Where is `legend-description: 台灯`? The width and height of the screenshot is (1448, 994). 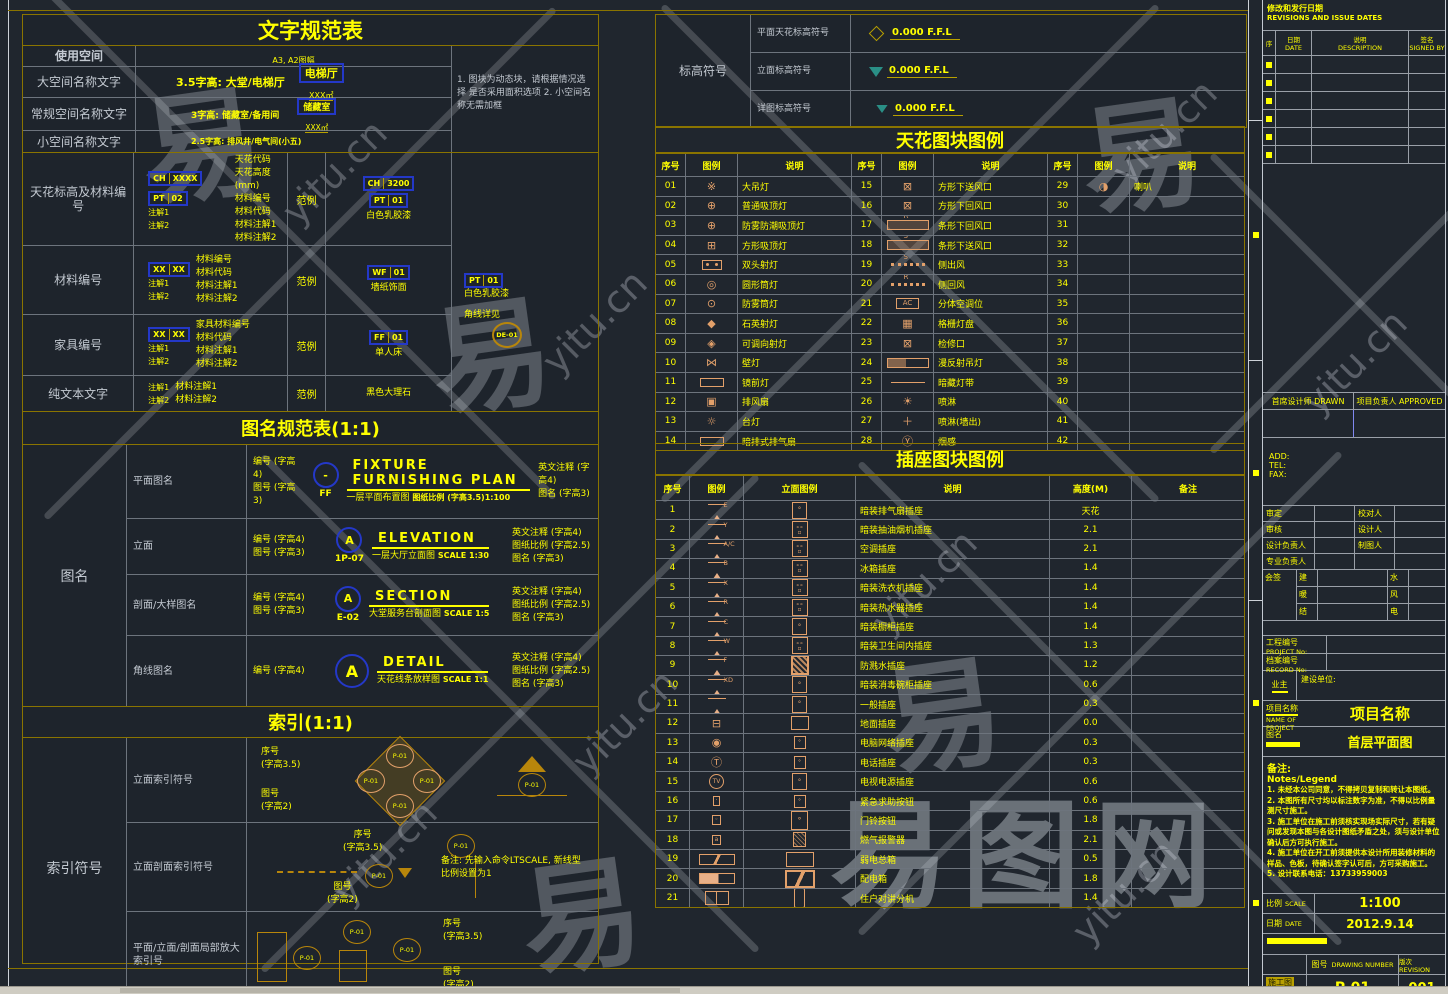 legend-description: 台灯 is located at coordinates (795, 421).